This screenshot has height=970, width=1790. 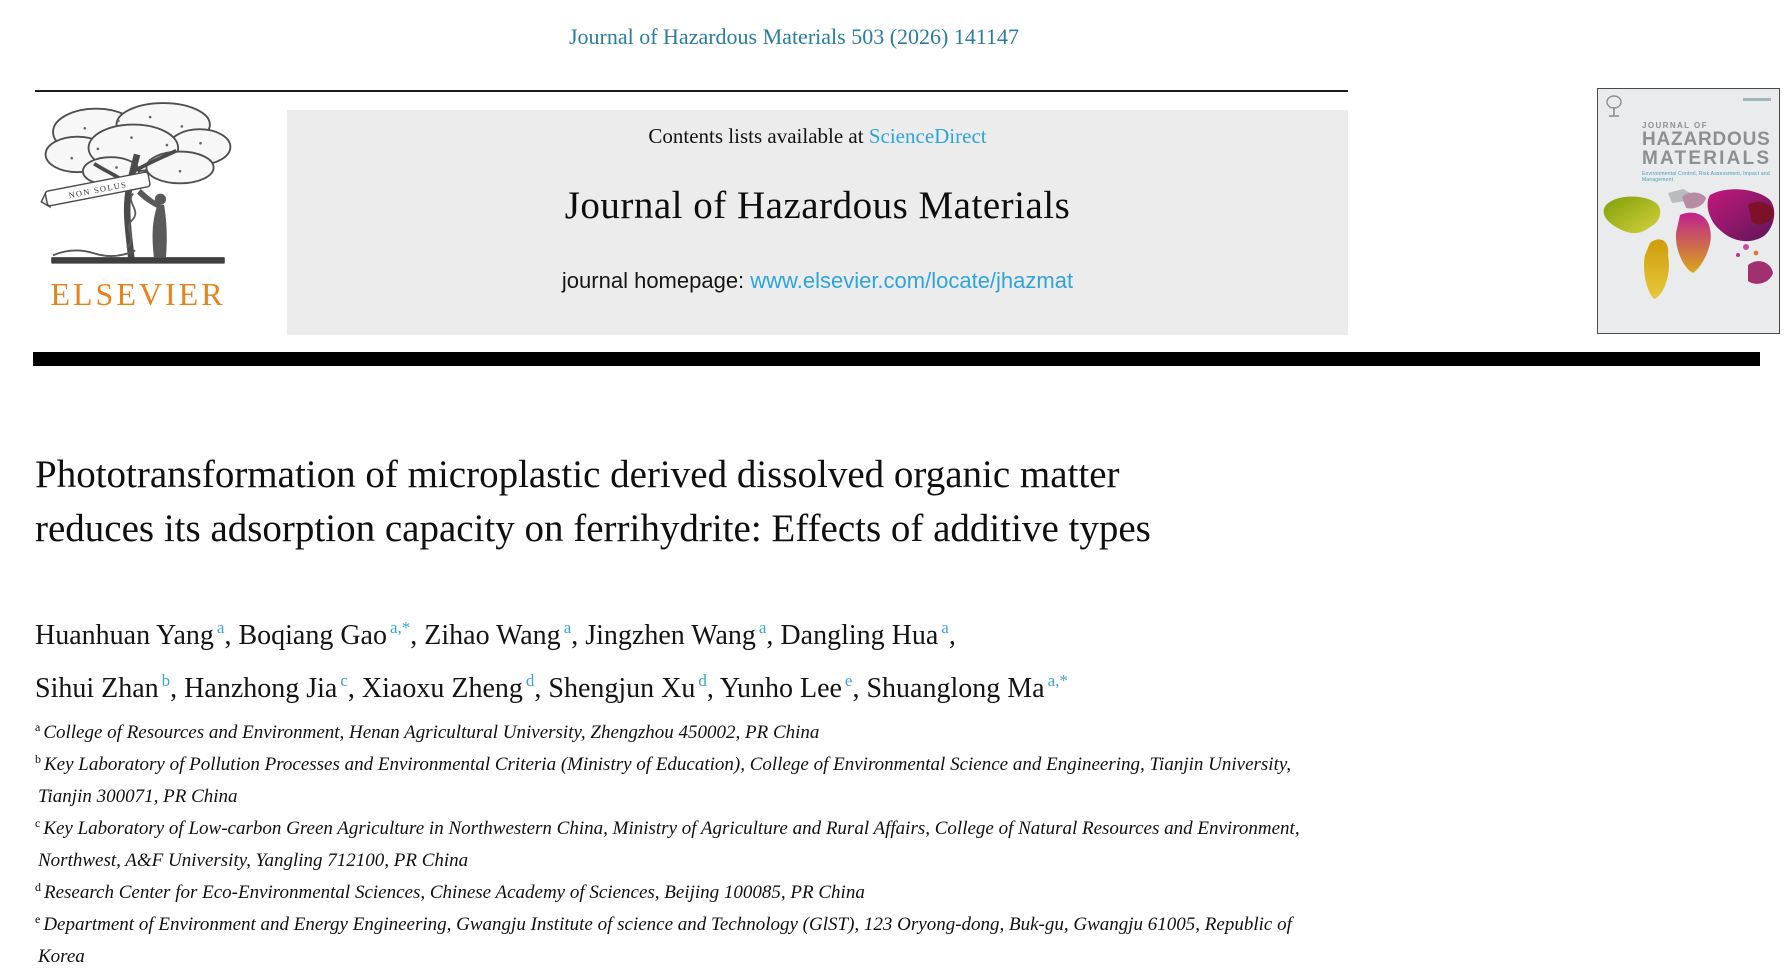 I want to click on author-name: Zihao Wang, so click(x=492, y=635).